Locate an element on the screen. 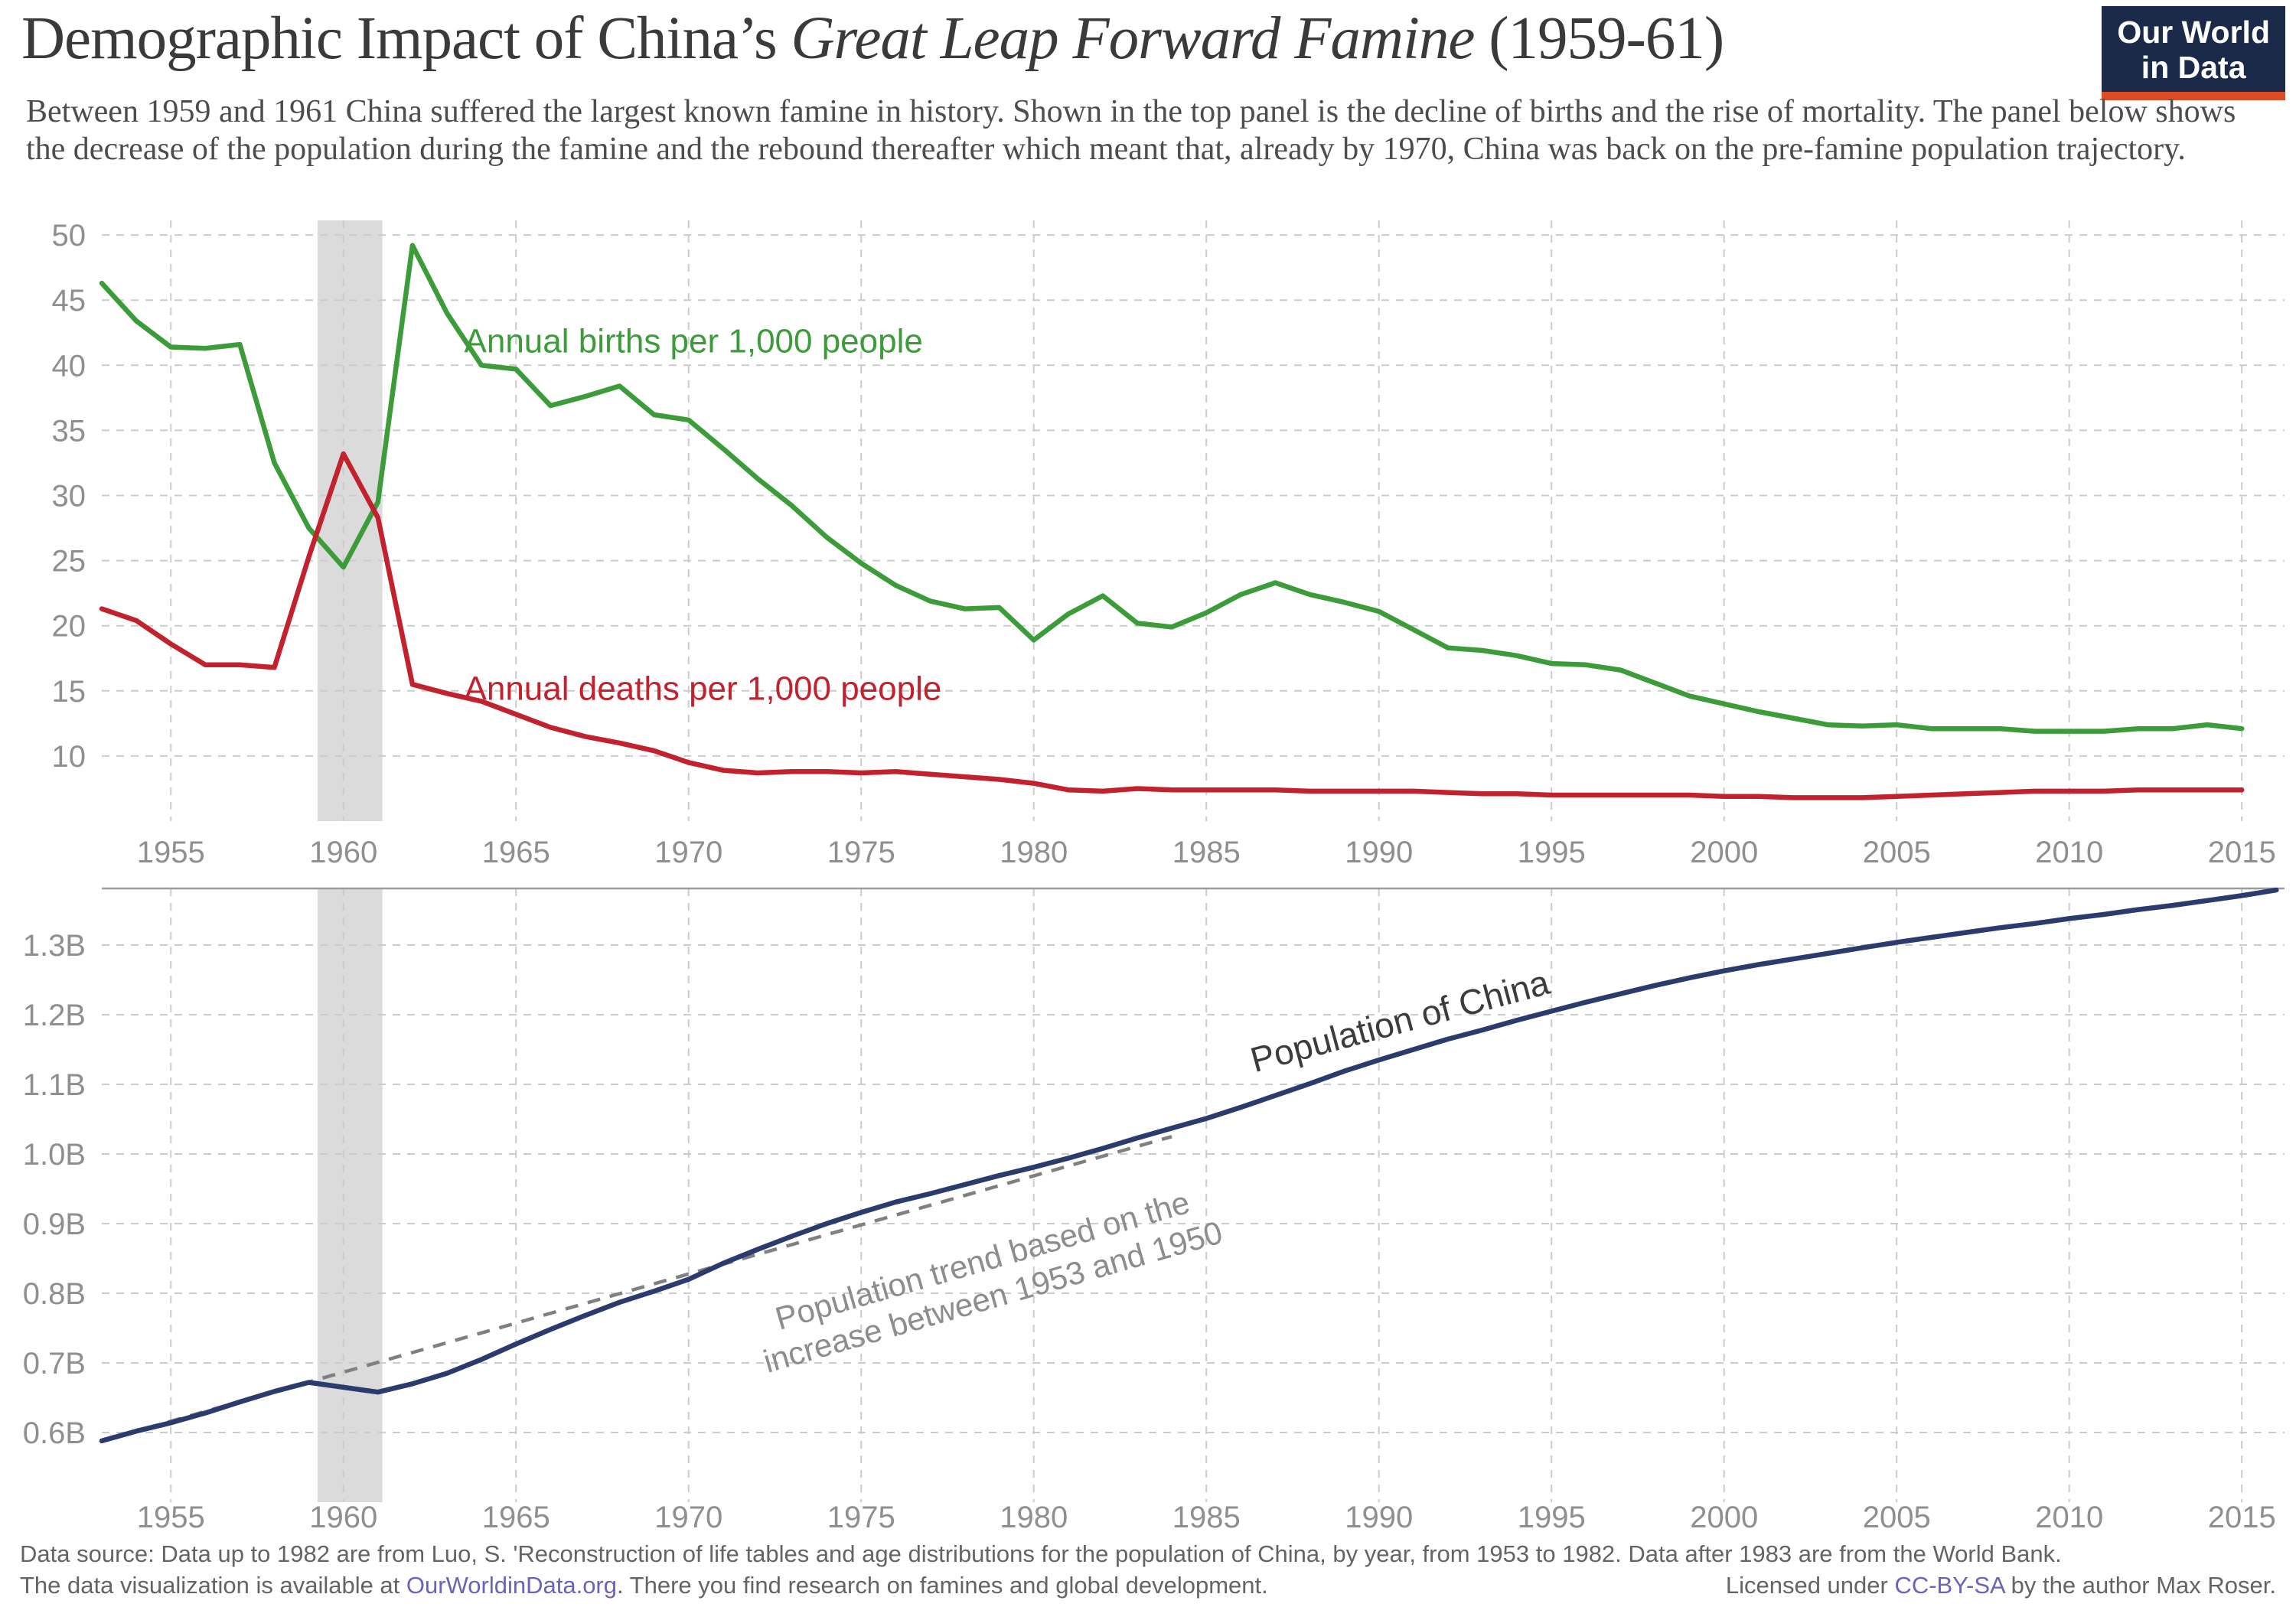  owid-logo-line2: in Data is located at coordinates (2193, 67).